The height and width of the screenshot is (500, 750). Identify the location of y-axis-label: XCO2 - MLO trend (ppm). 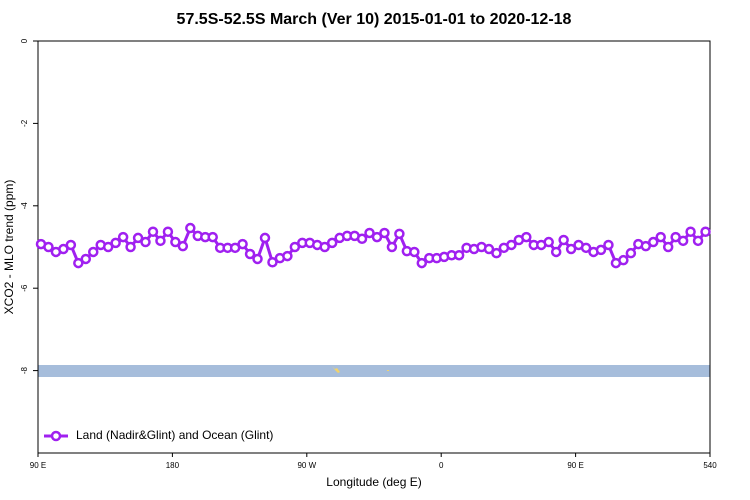
(9, 247).